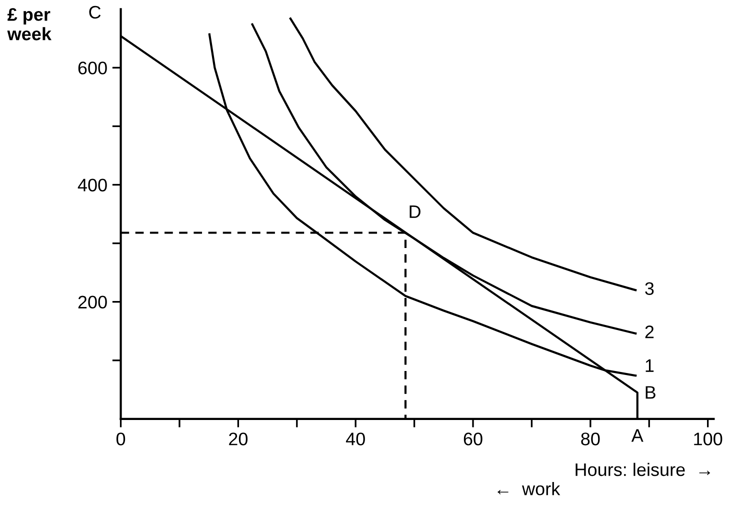  What do you see at coordinates (651, 392) in the screenshot?
I see `annotation: B` at bounding box center [651, 392].